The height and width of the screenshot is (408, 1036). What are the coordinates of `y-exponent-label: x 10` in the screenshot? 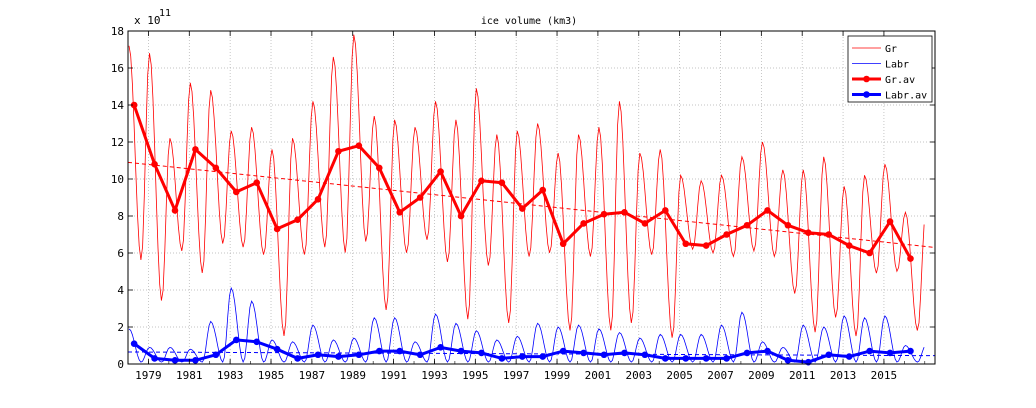 It's located at (147, 20).